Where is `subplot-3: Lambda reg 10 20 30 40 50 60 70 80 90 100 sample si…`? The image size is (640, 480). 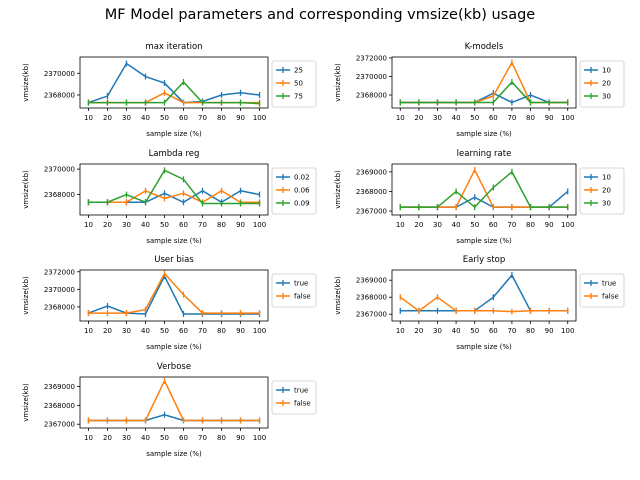 subplot-3: Lambda reg 10 20 30 40 50 60 70 80 90 100 sample si… is located at coordinates (169, 197).